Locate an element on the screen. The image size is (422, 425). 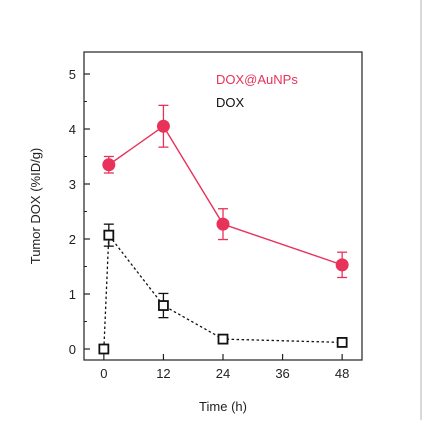
legend-entry-dox: DOX is located at coordinates (230, 102).